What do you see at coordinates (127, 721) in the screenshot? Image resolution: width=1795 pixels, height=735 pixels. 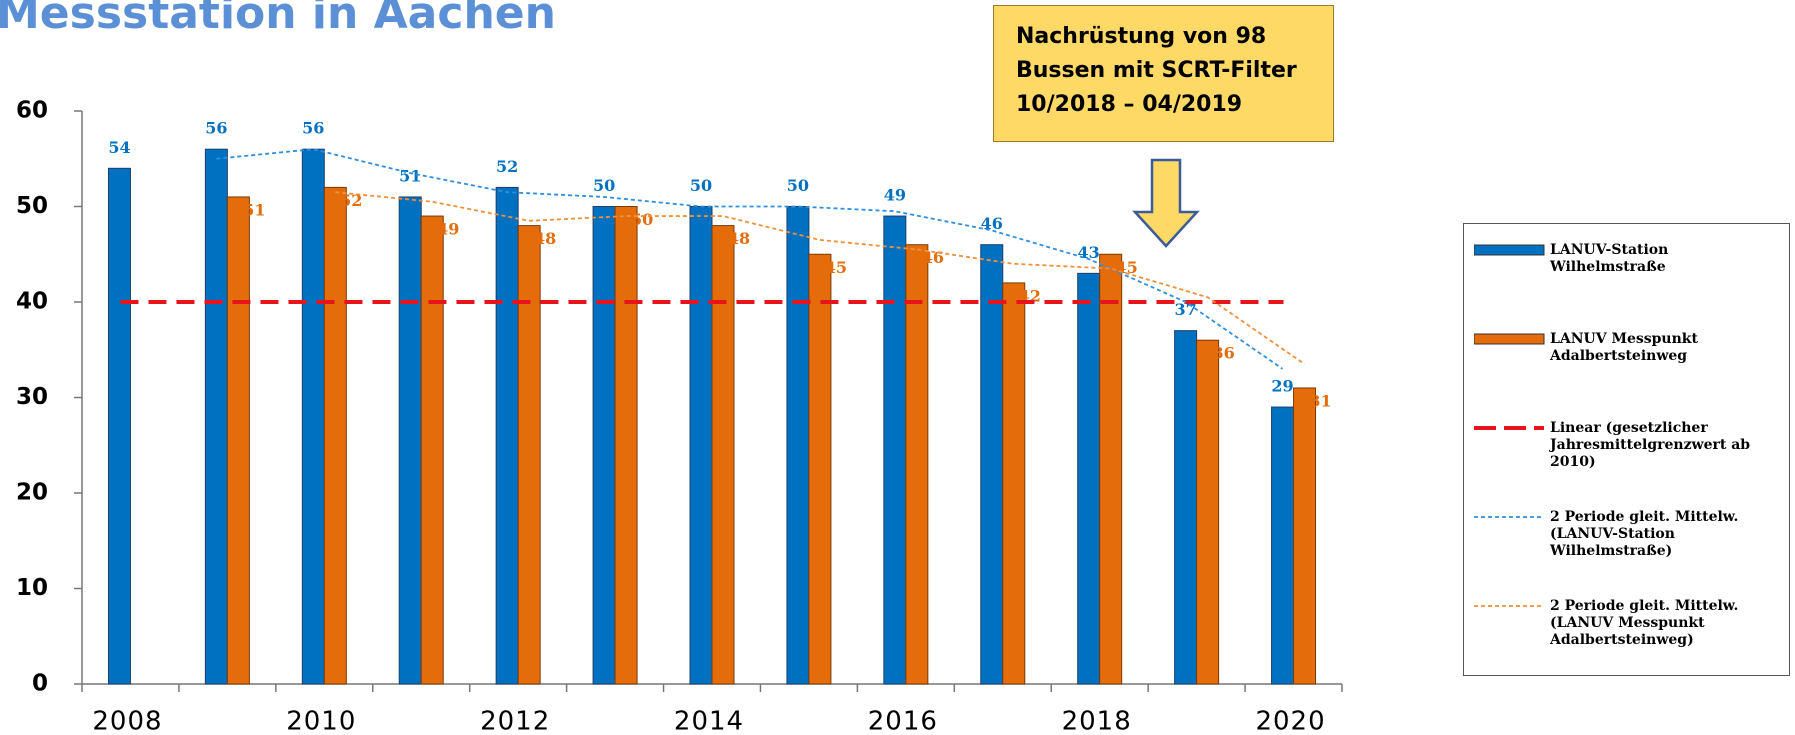 I see `x-tick-label: 2008` at bounding box center [127, 721].